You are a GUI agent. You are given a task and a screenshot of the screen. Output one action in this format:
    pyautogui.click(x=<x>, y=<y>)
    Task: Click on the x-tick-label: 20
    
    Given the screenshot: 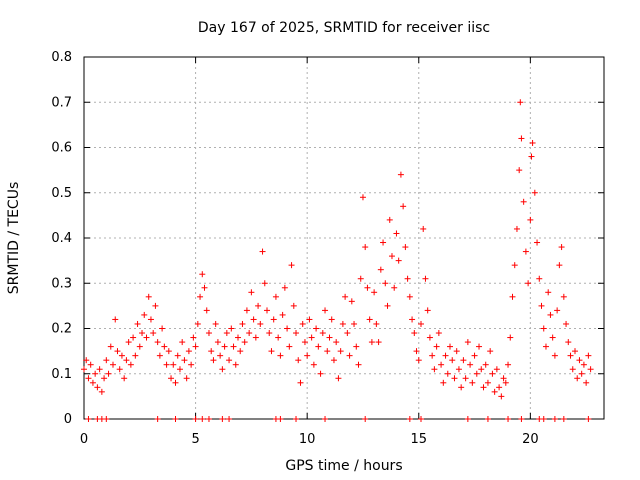 What is the action you would take?
    pyautogui.click(x=530, y=439)
    